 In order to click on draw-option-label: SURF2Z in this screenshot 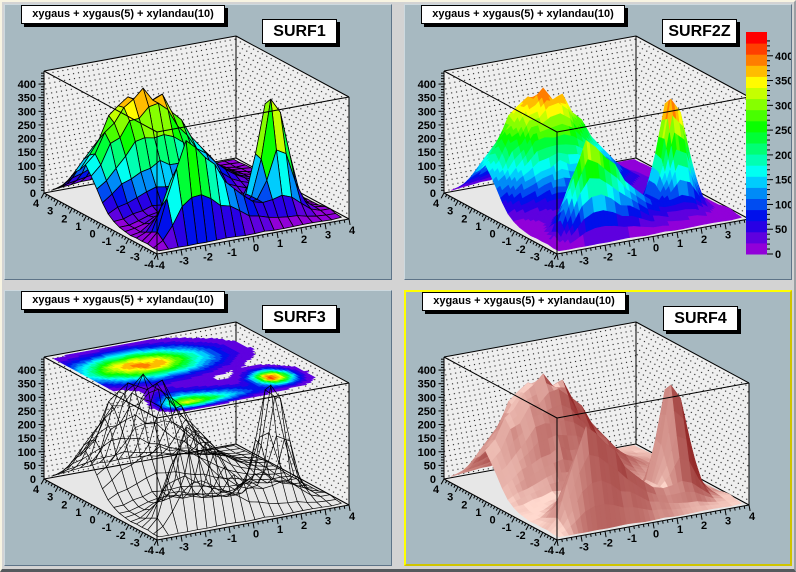, I will do `click(699, 31)`.